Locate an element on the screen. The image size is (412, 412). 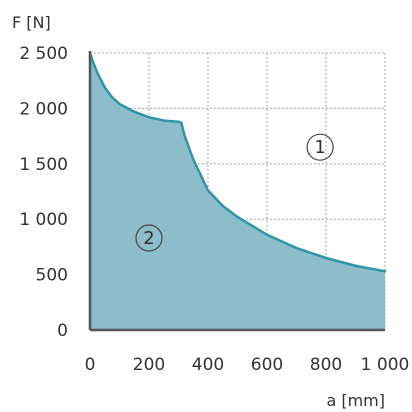
y-tick-label: 1 500 is located at coordinates (43, 165).